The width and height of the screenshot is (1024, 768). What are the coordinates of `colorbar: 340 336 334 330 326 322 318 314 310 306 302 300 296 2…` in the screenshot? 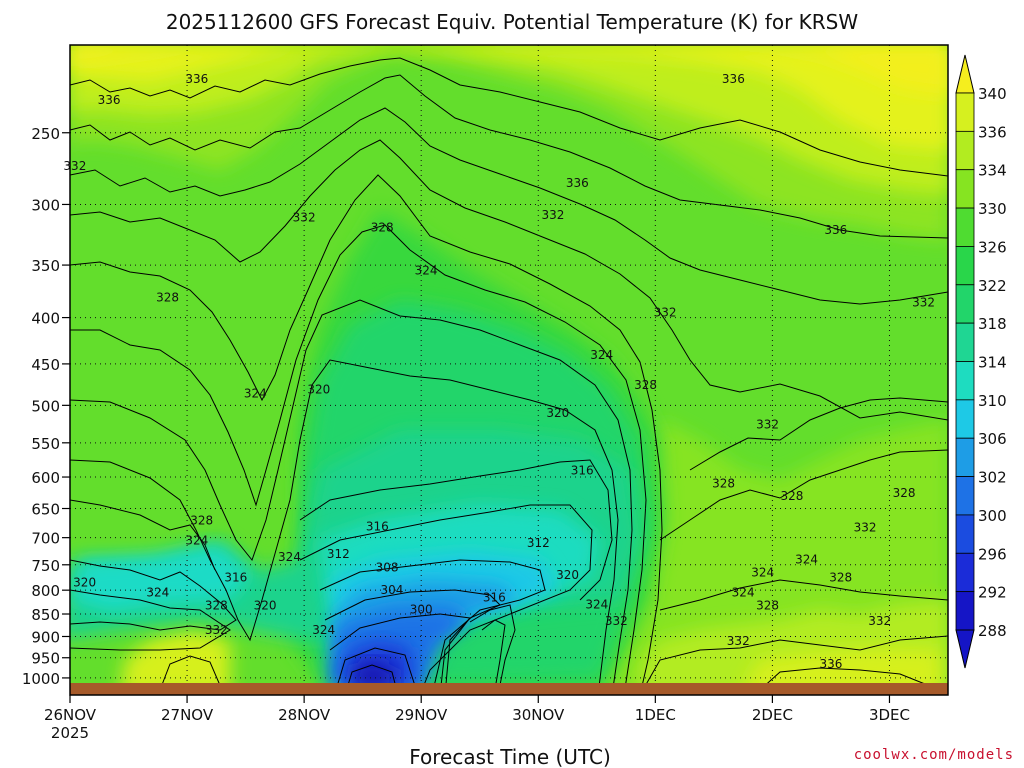 It's located at (981, 361).